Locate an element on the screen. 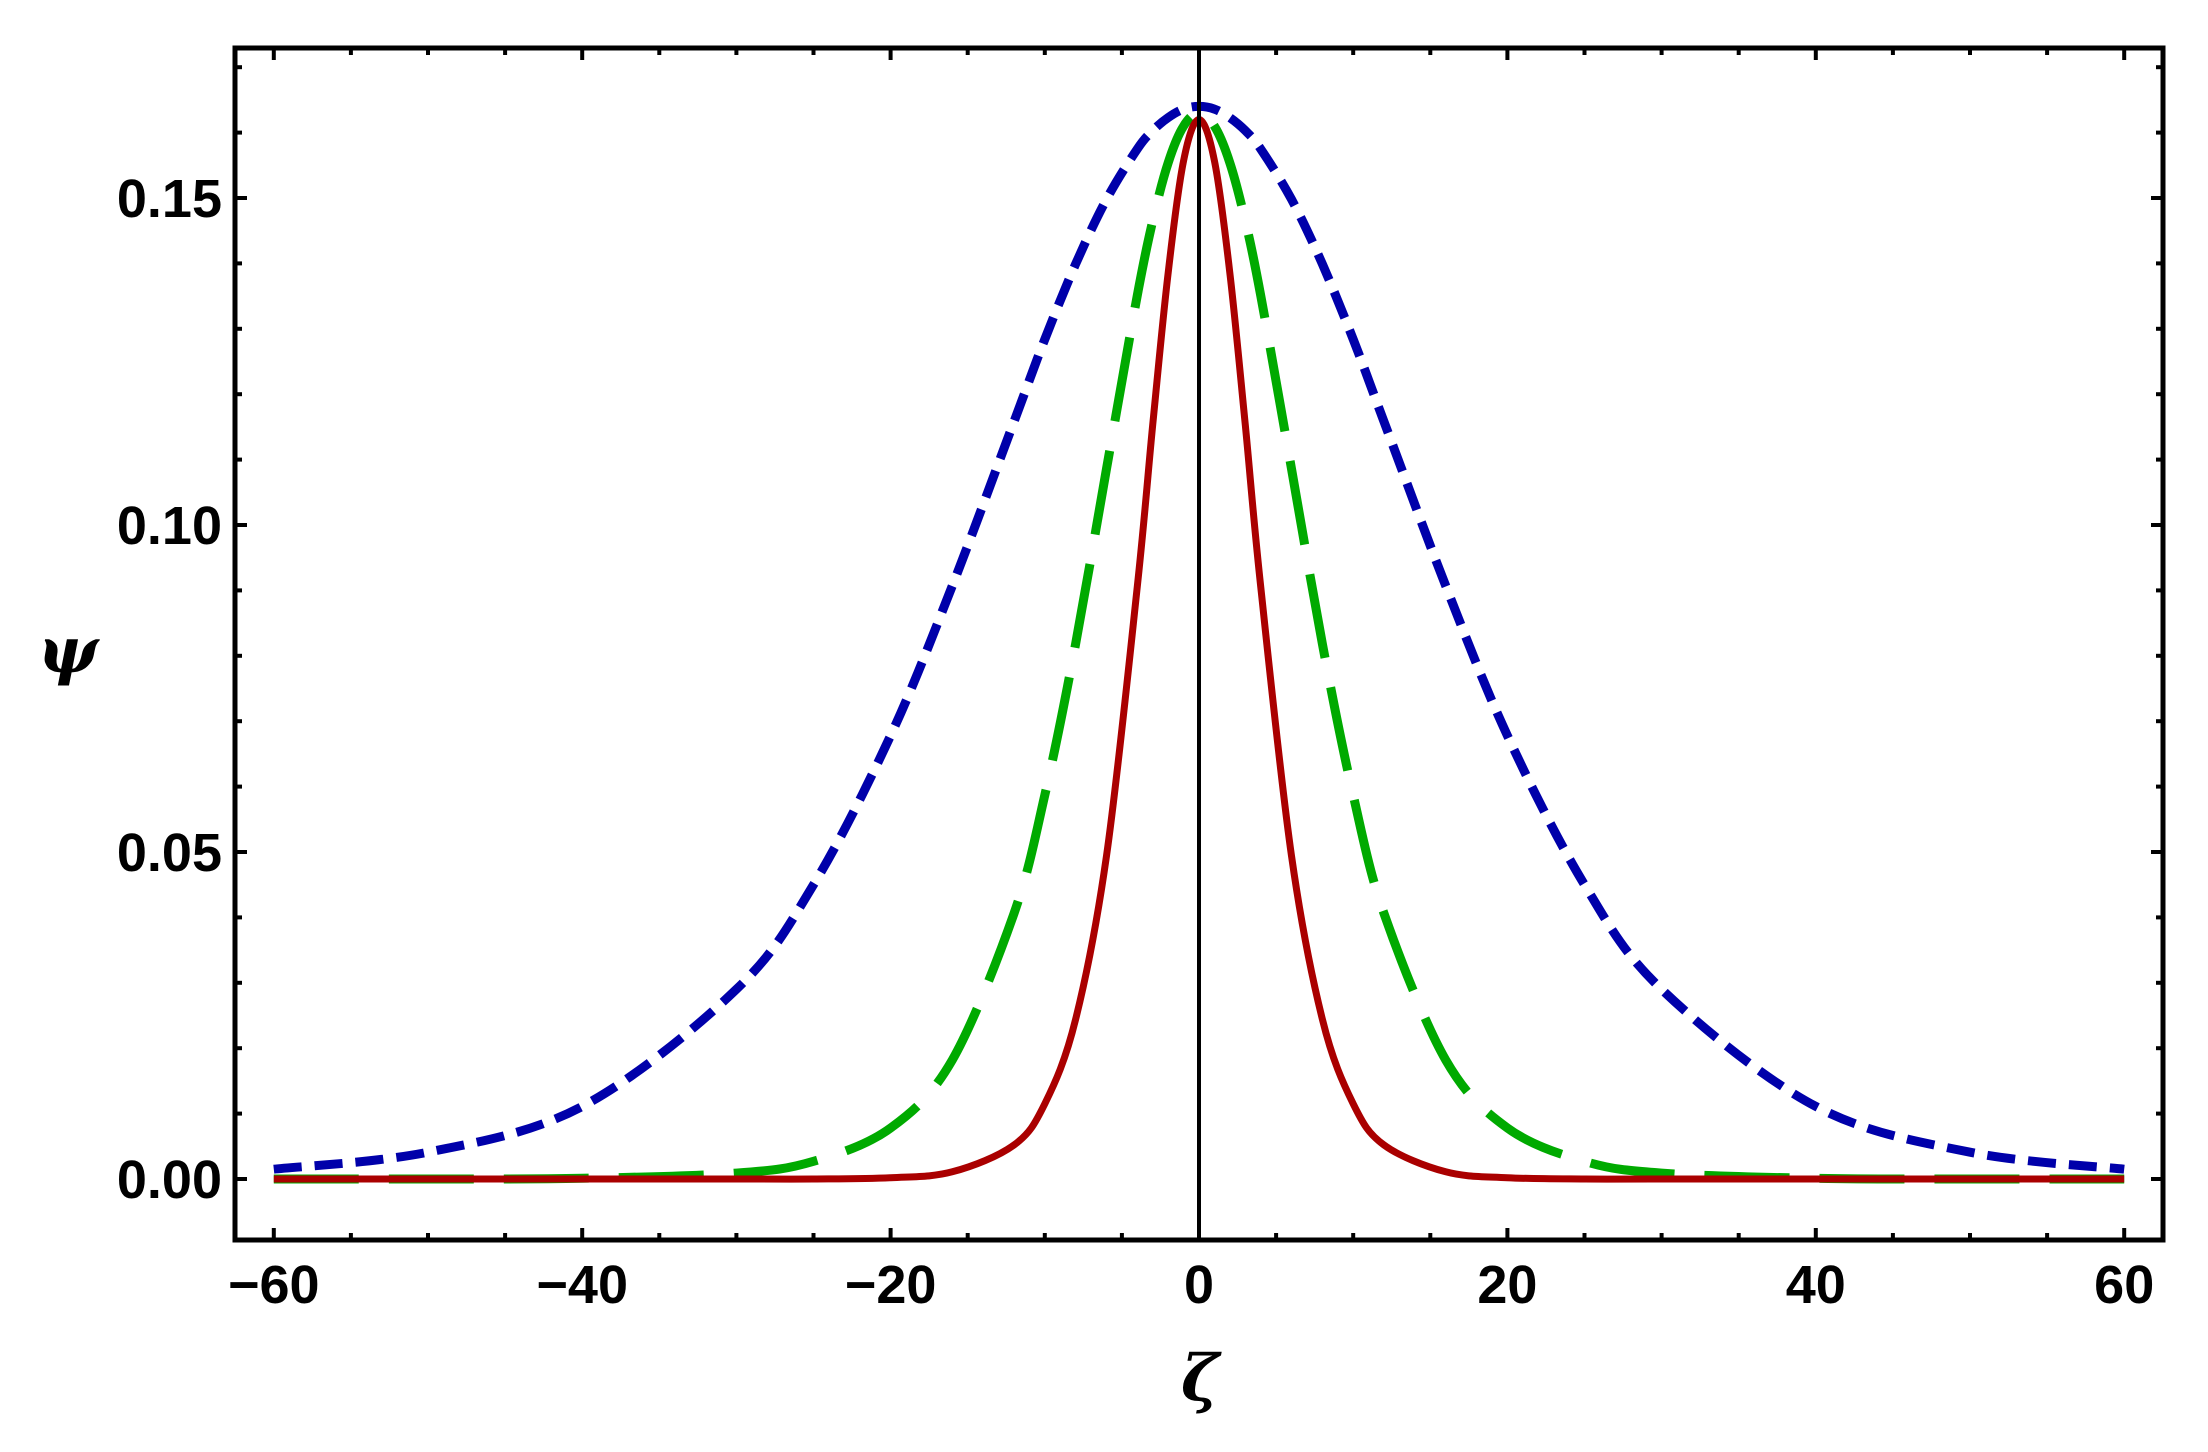 This screenshot has height=1452, width=2208. y-tick-label: 0.15 is located at coordinates (169, 199).